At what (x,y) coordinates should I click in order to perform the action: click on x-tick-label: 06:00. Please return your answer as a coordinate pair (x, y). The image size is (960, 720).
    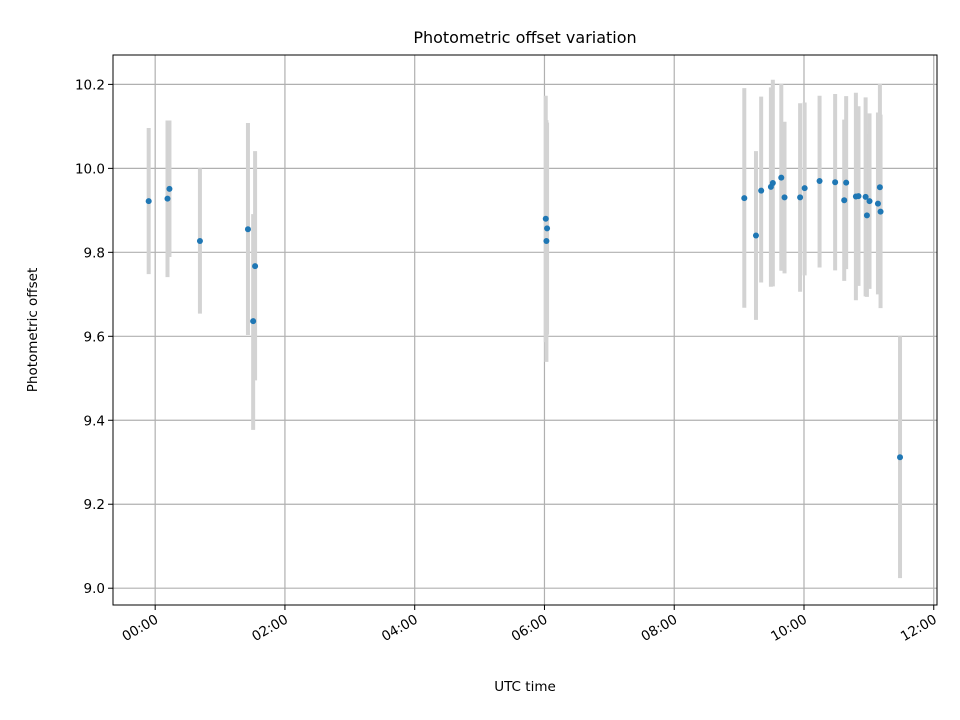
    Looking at the image, I should click on (530, 628).